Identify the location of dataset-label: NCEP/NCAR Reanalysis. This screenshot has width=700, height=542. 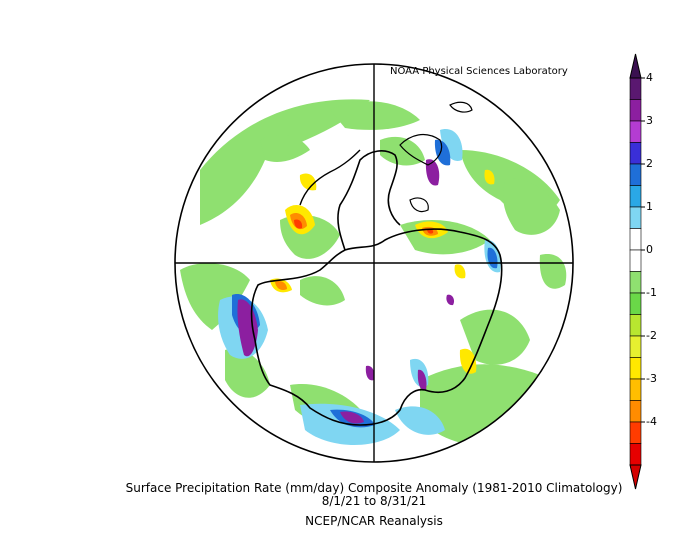
(374, 521).